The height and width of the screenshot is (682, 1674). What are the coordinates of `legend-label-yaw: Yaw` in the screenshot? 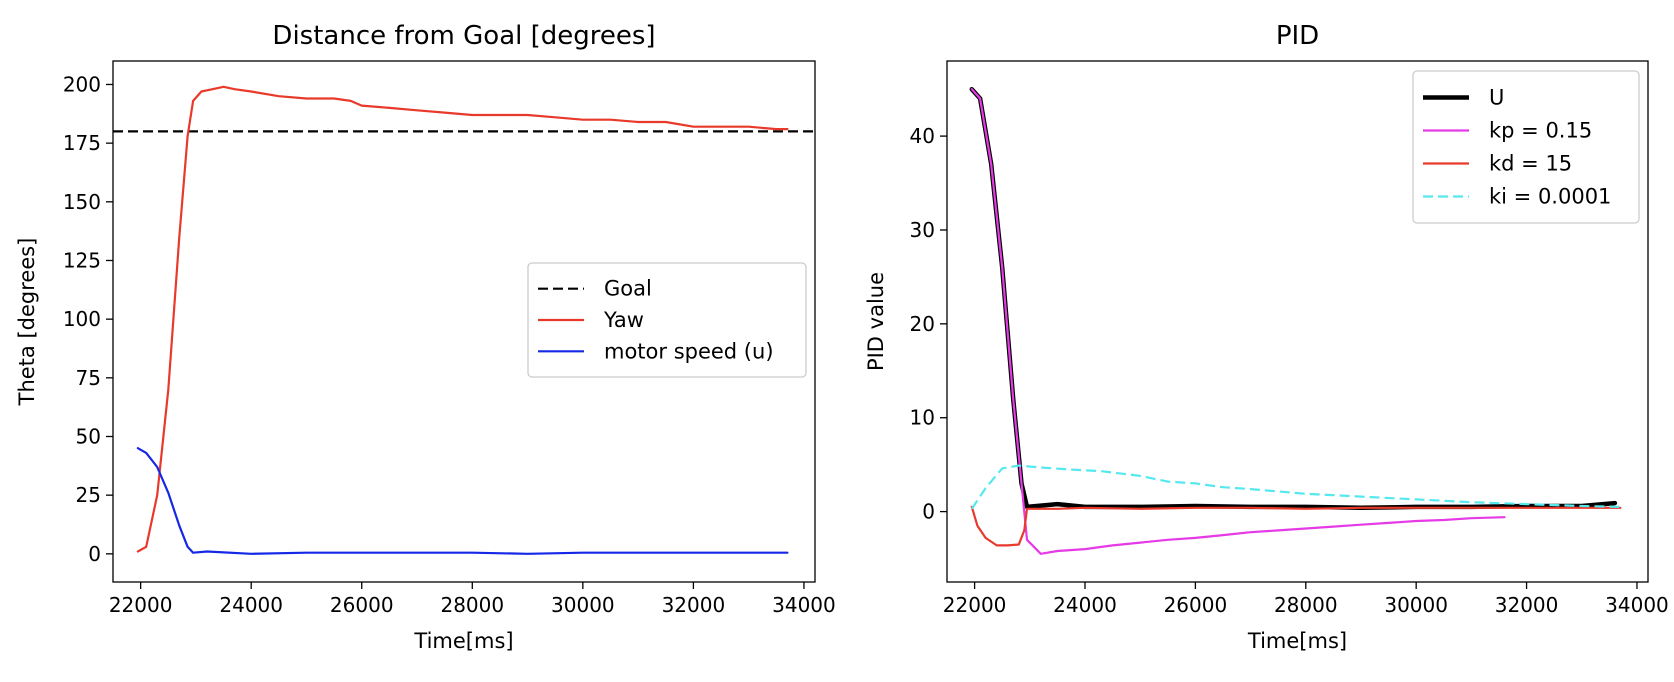 It's located at (623, 320).